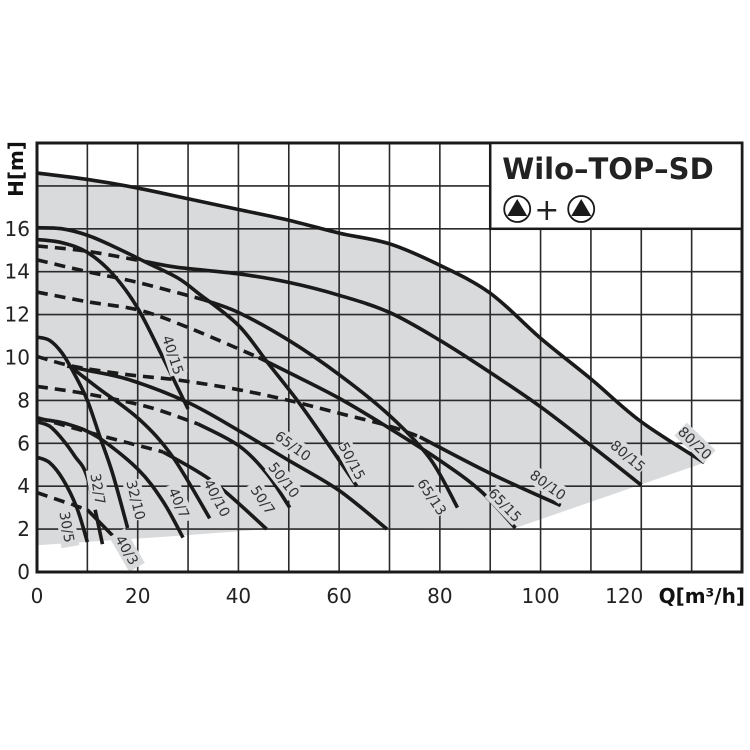 This screenshot has width=750, height=750. Describe the element at coordinates (16, 169) in the screenshot. I see `y-axis-title: H[m]` at that location.